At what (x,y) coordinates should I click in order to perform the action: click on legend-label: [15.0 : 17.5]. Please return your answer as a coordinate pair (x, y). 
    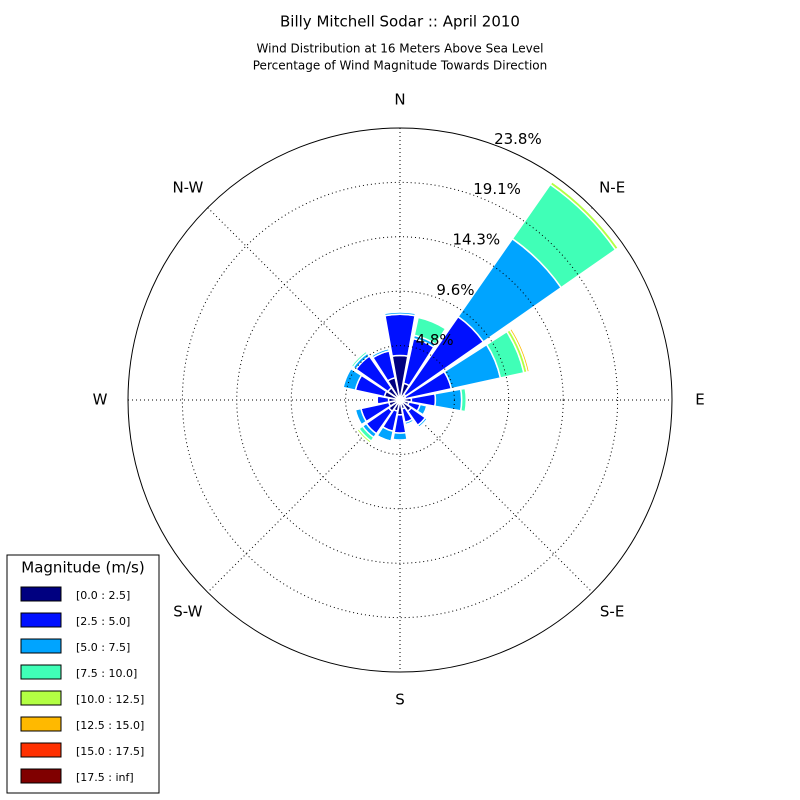
    Looking at the image, I should click on (110, 751).